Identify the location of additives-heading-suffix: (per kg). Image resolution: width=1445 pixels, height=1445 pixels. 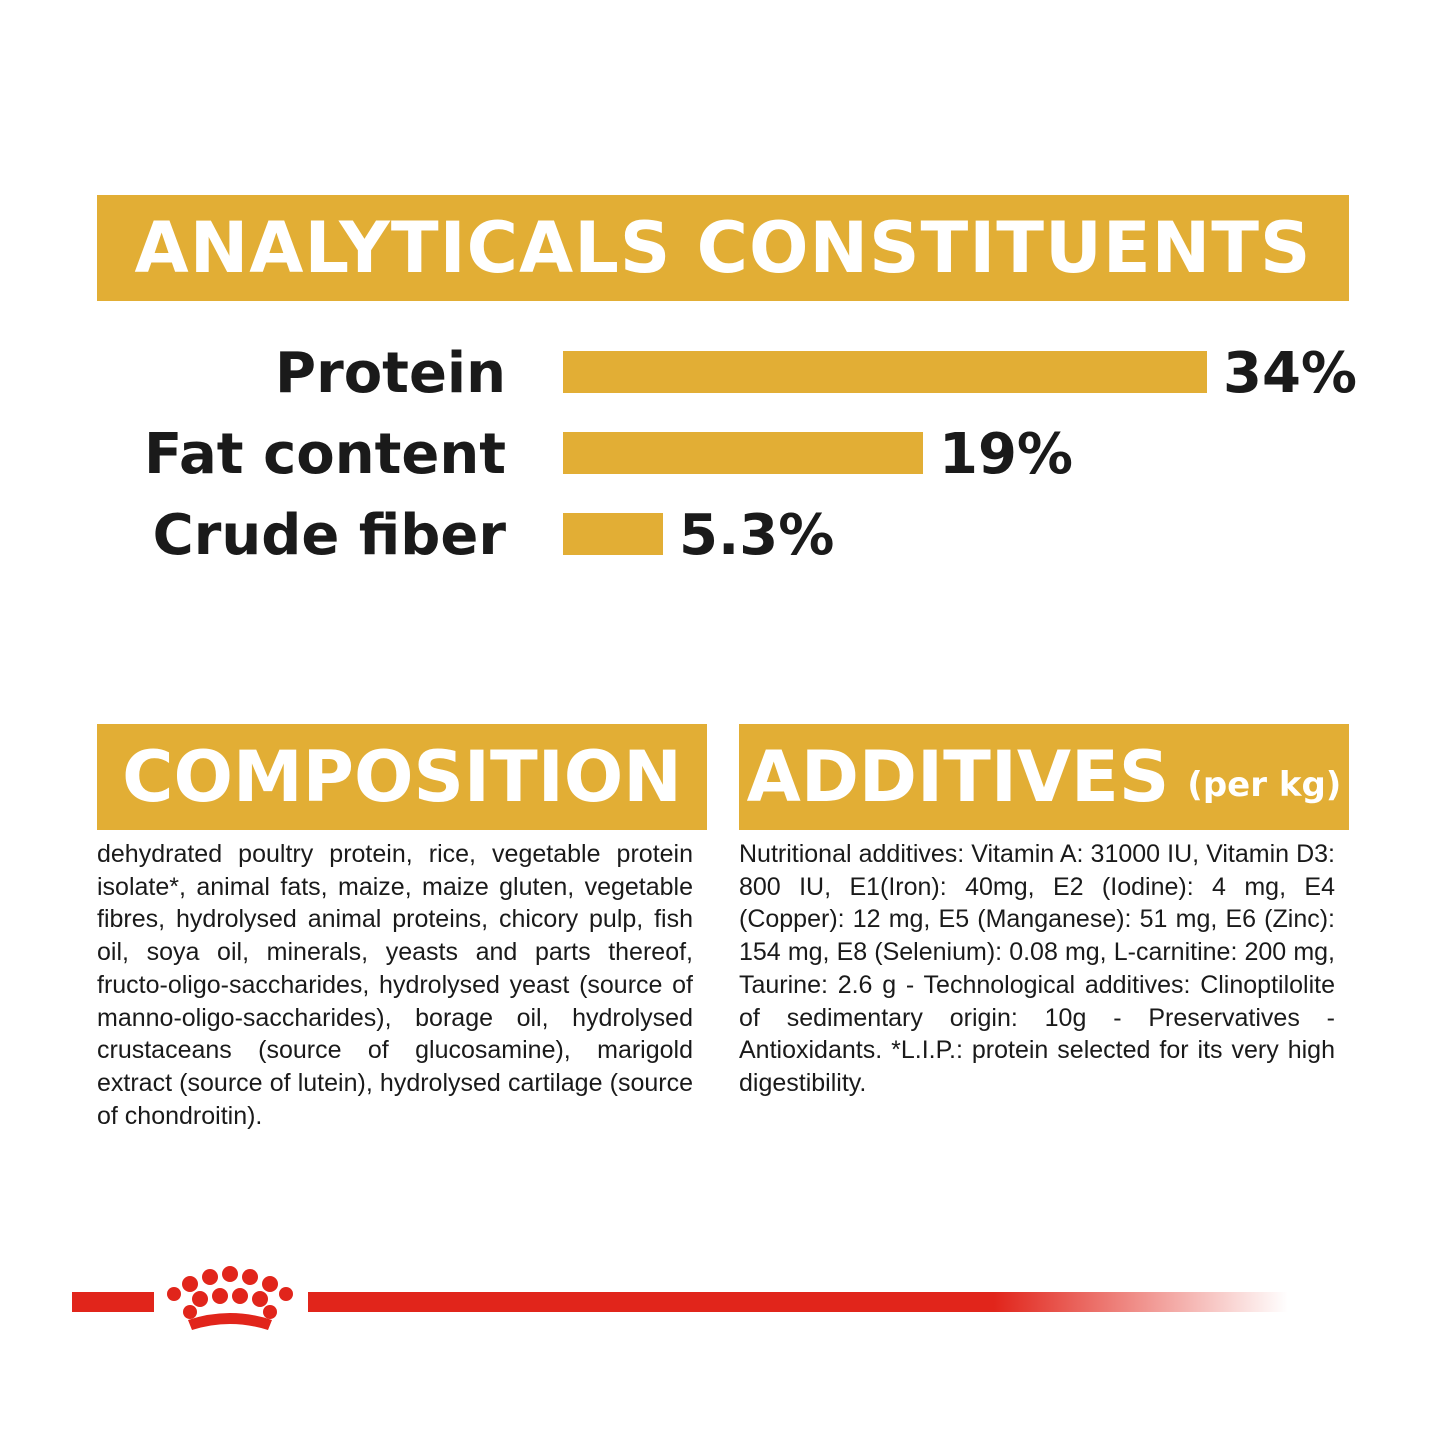
(1264, 785).